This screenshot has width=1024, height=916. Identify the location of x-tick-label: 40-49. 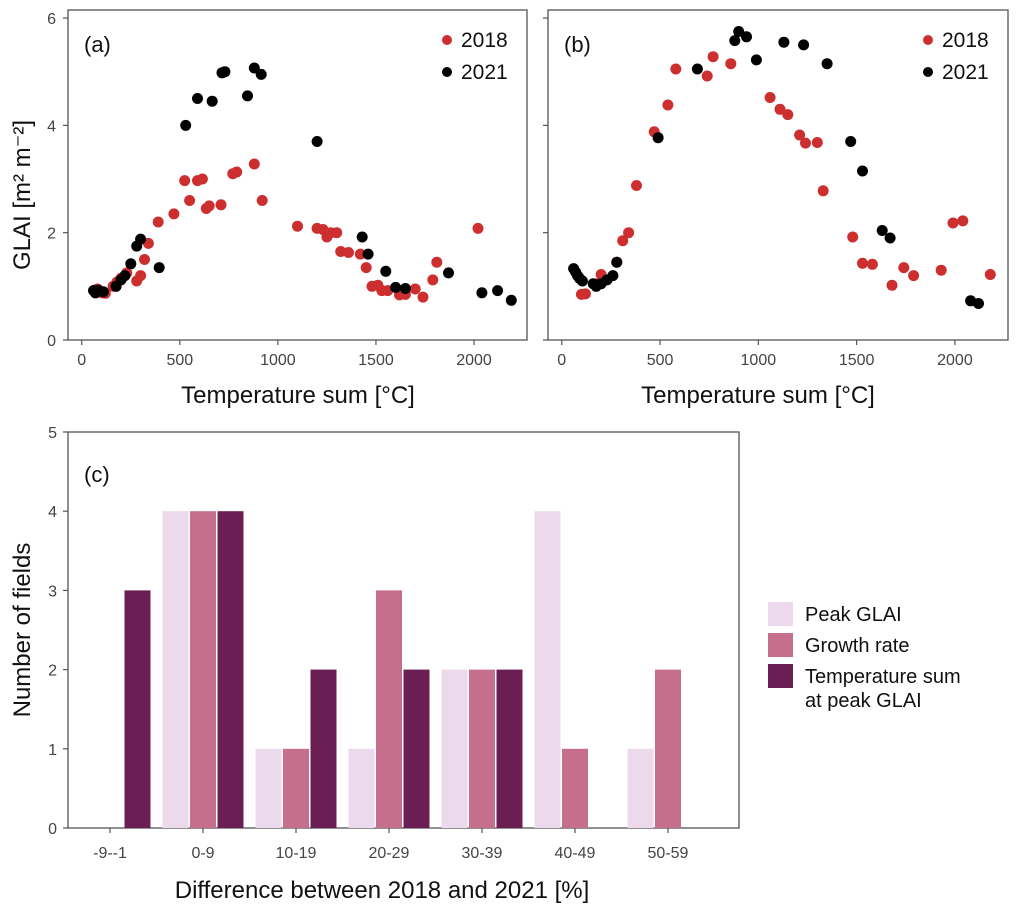
(575, 853).